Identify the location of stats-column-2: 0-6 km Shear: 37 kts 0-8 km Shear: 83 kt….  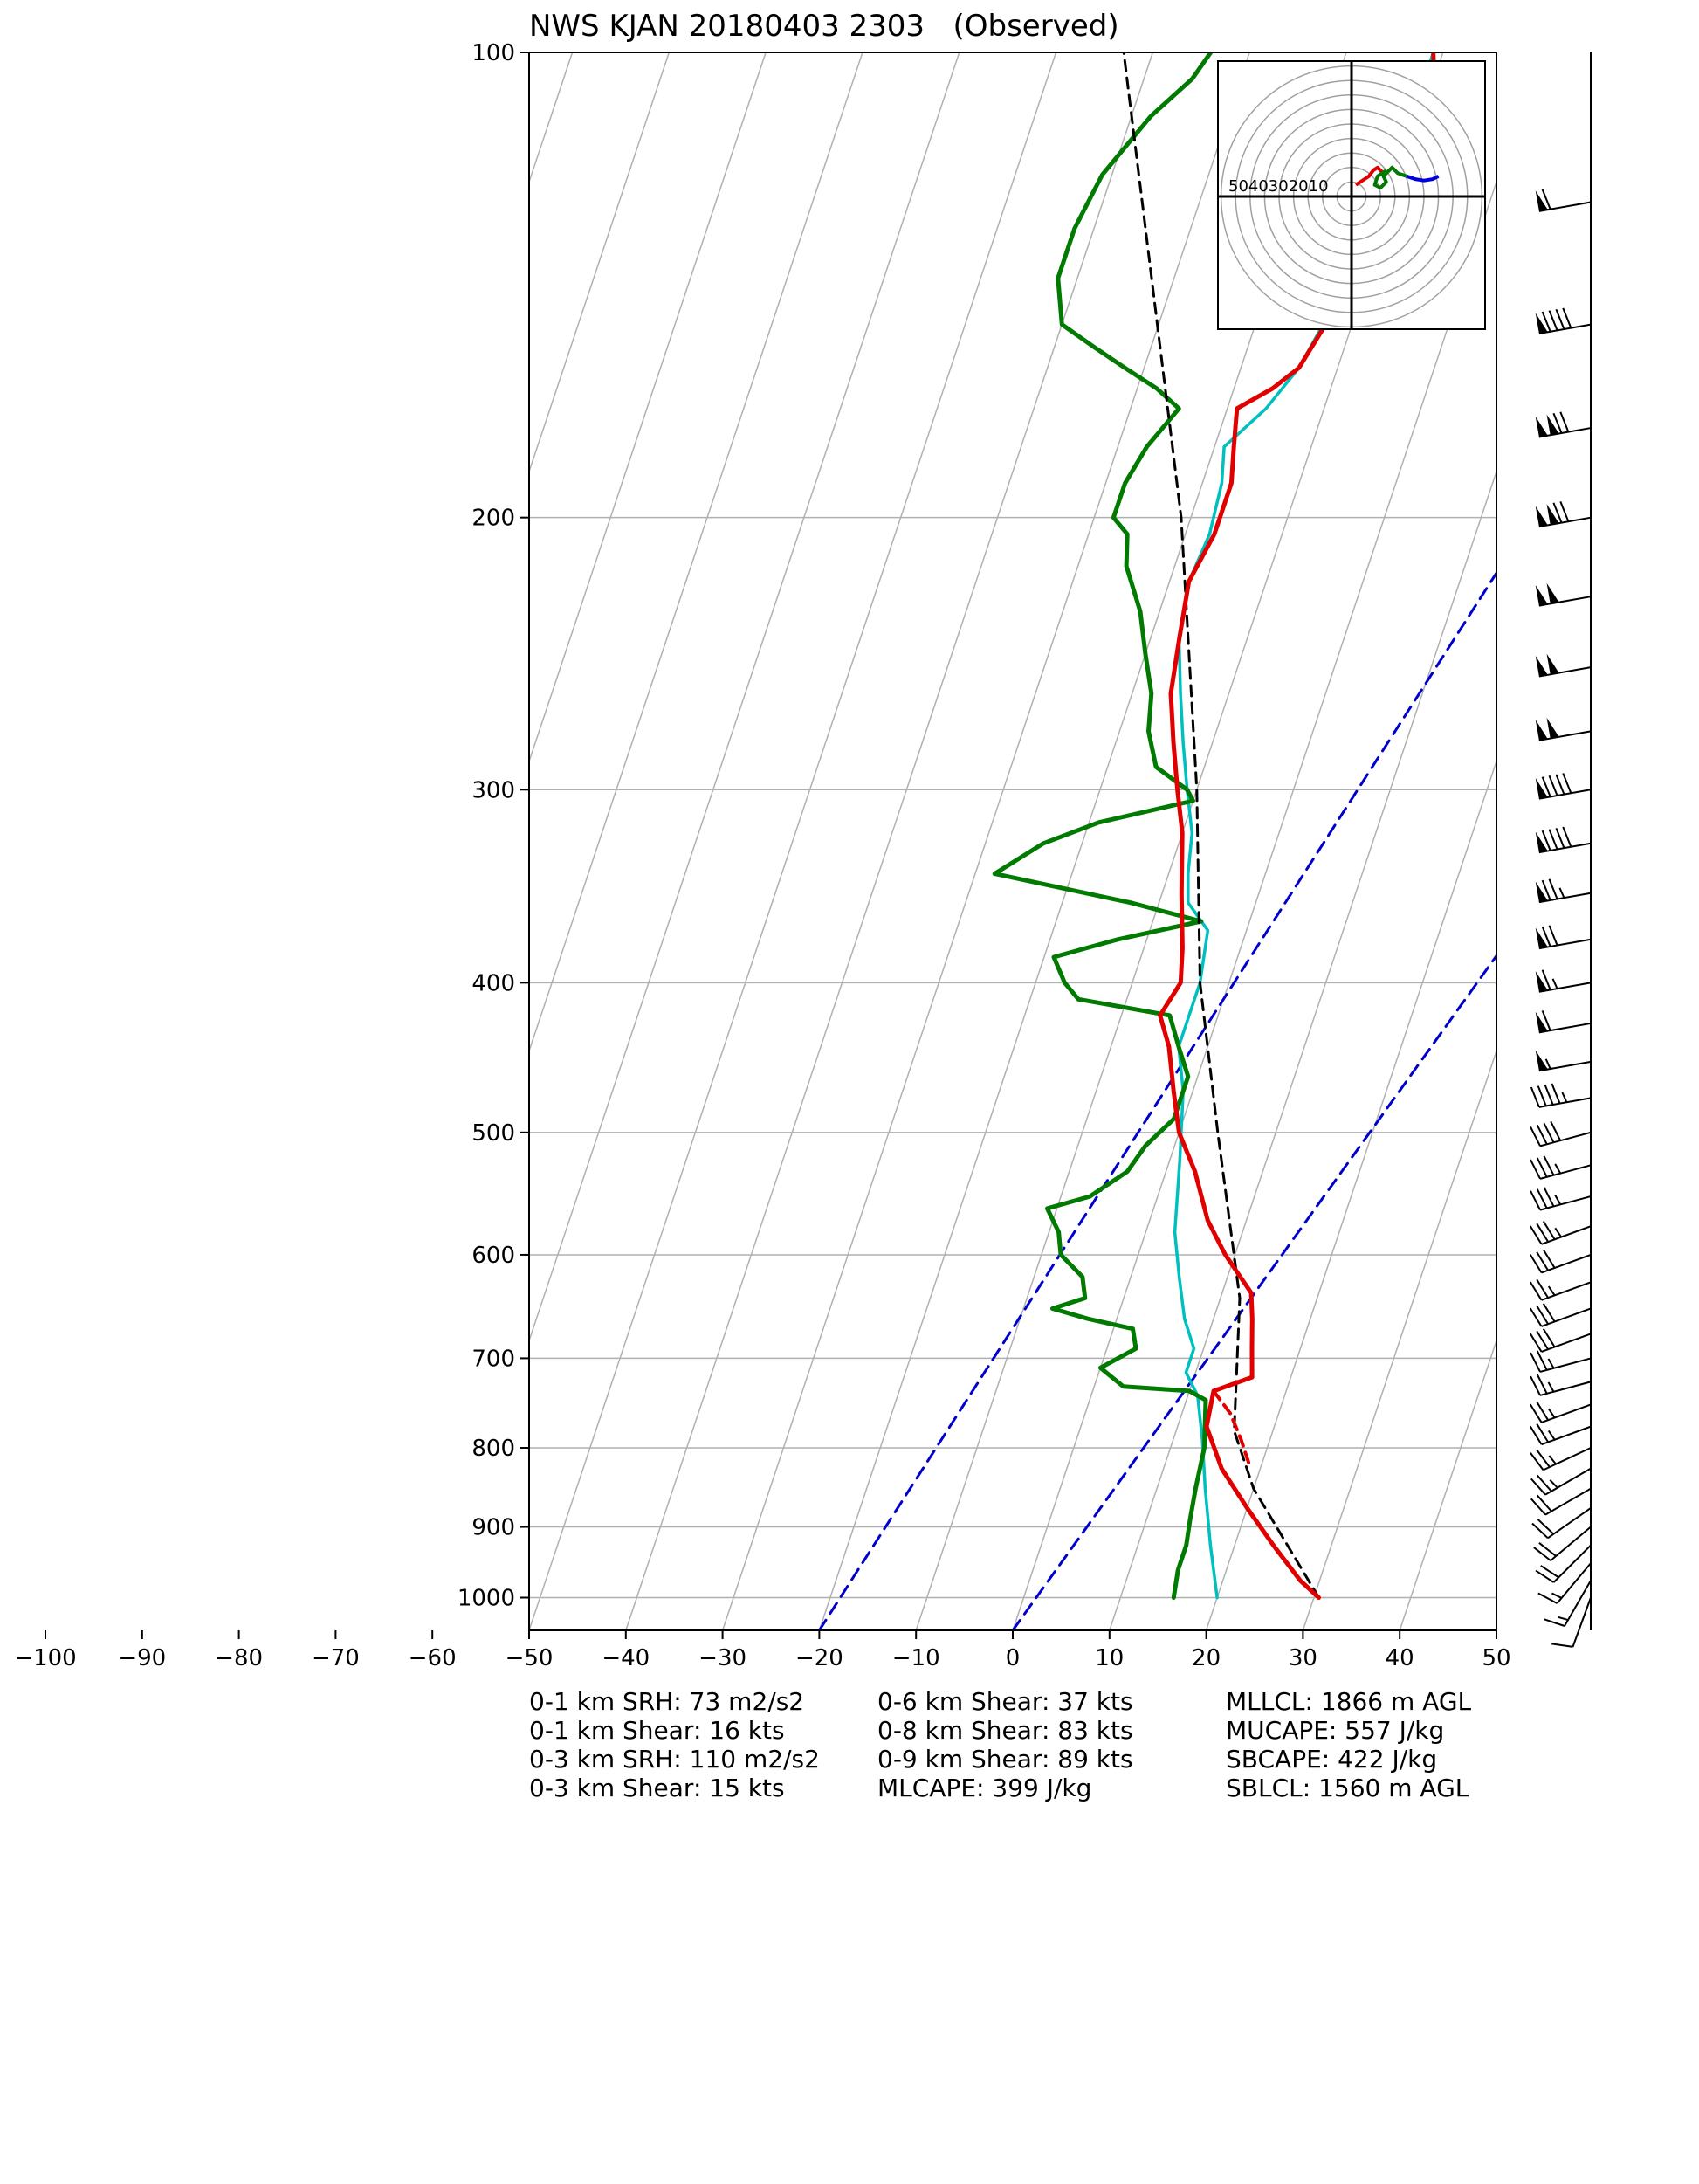
(1005, 1744).